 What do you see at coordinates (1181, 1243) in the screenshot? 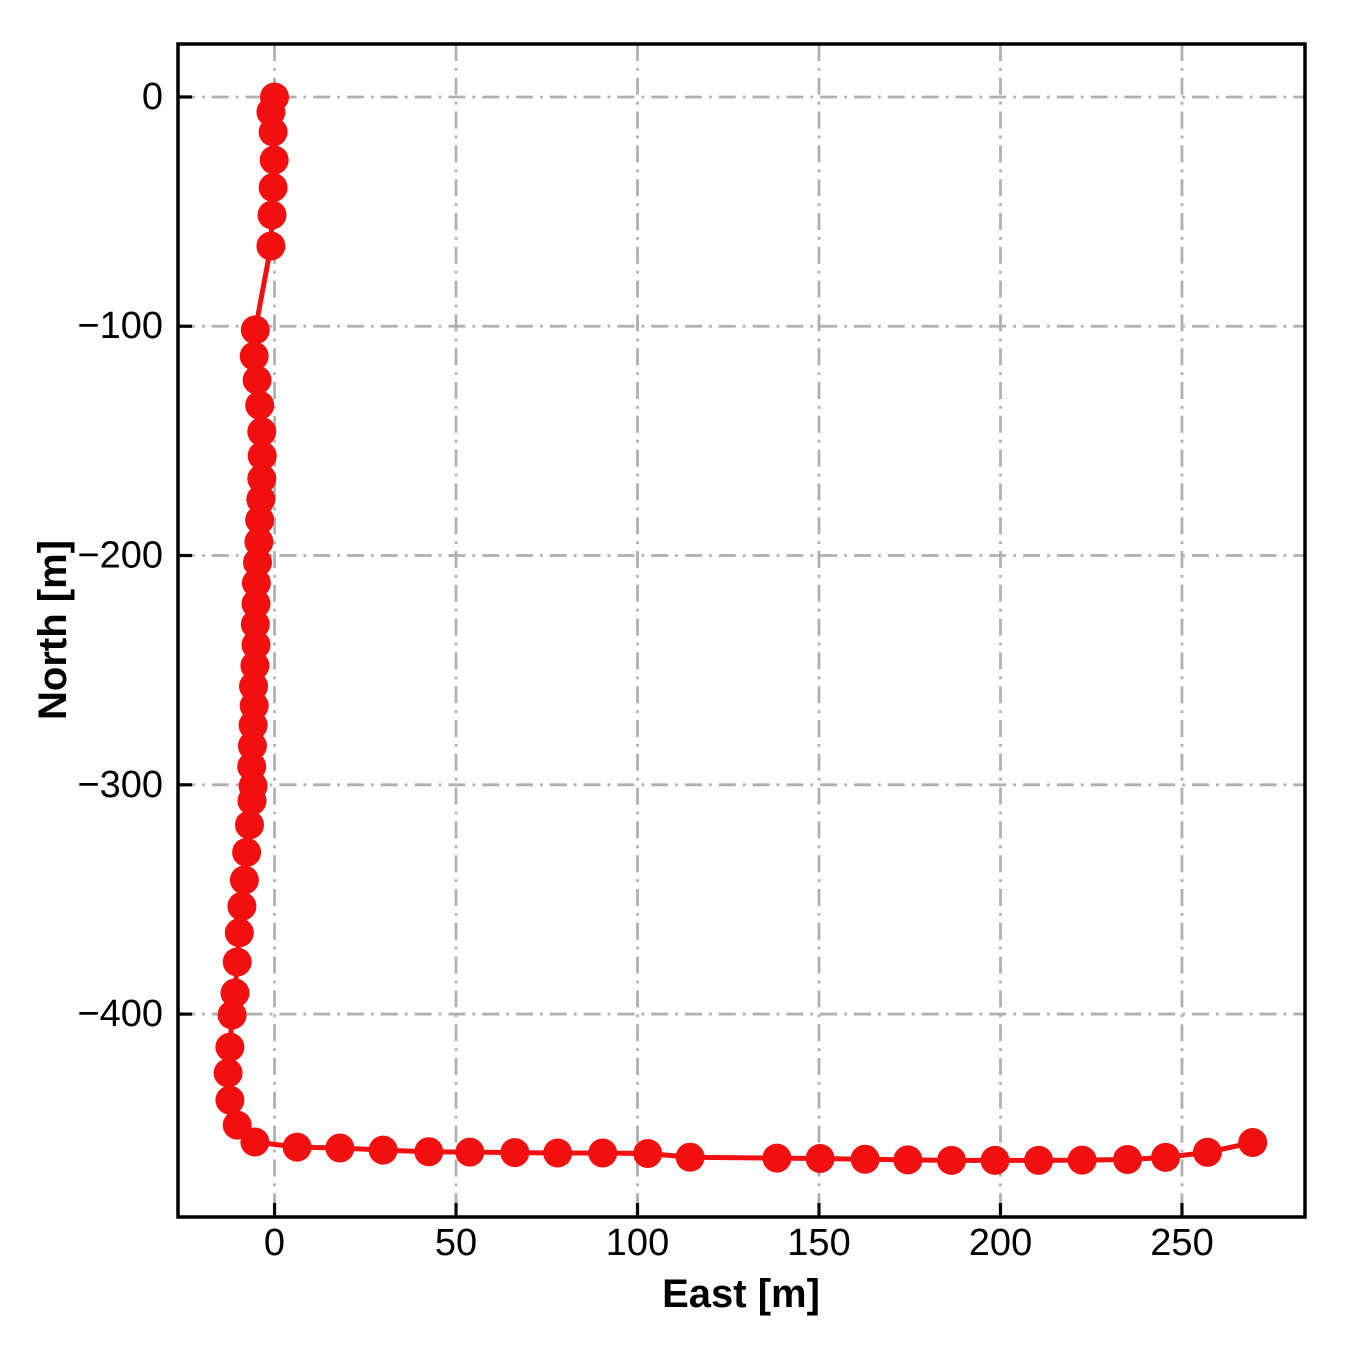
I see `x-tick-label: 250` at bounding box center [1181, 1243].